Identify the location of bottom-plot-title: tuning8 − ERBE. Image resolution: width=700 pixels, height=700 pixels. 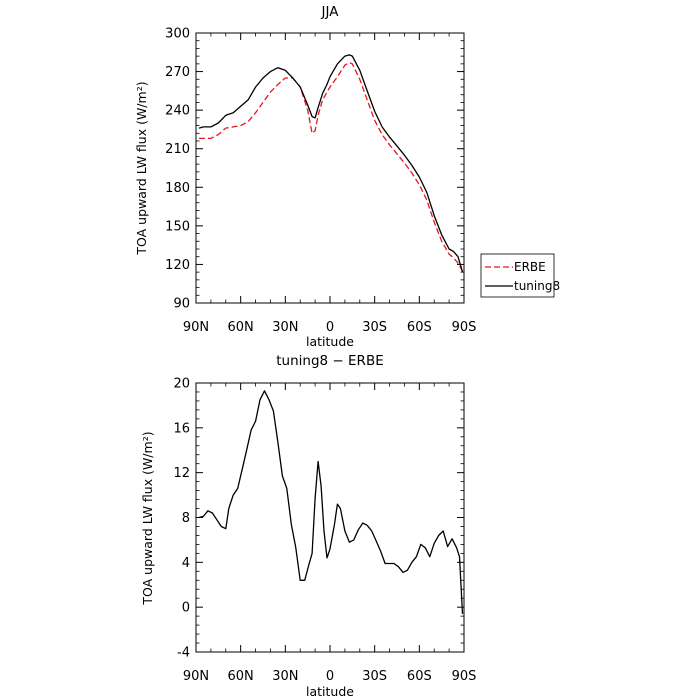
(329, 361).